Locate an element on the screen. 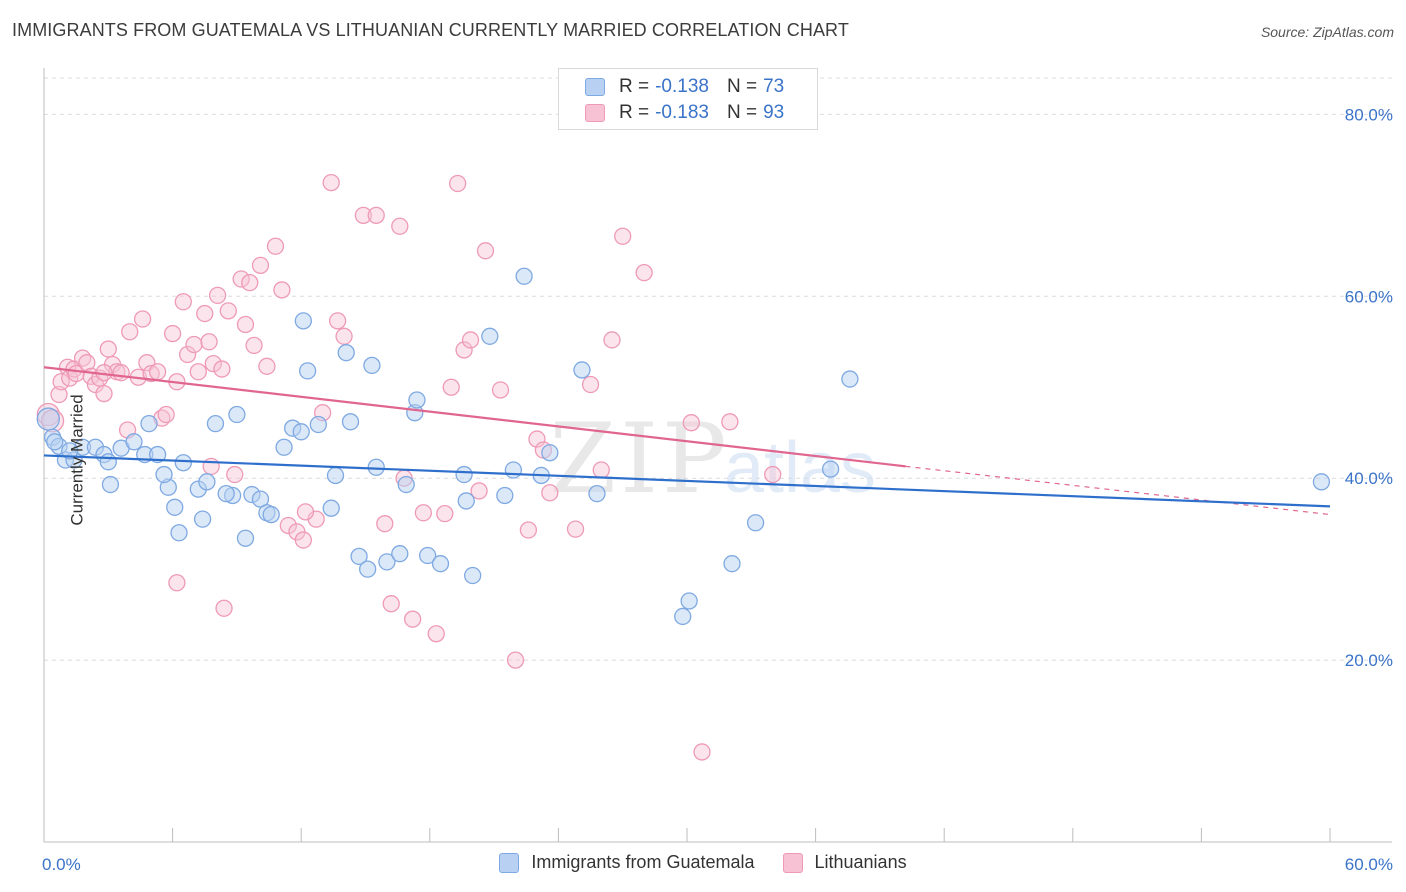  trend-line-guatemala is located at coordinates (687, 481).